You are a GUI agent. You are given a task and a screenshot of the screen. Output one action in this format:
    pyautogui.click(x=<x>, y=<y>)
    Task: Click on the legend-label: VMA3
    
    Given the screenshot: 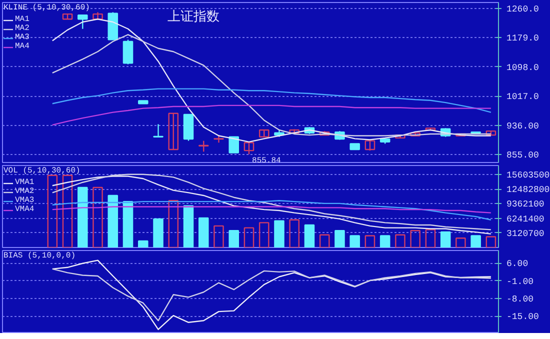 What is the action you would take?
    pyautogui.click(x=25, y=200)
    